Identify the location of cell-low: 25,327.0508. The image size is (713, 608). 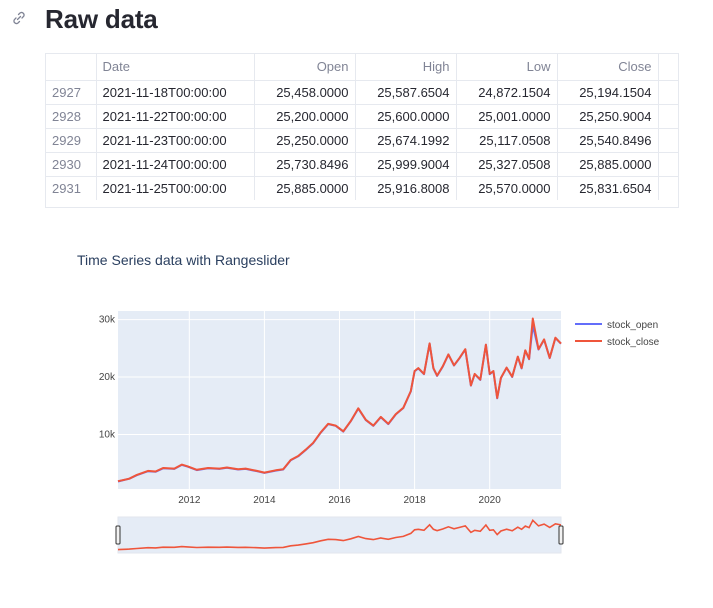
(507, 164).